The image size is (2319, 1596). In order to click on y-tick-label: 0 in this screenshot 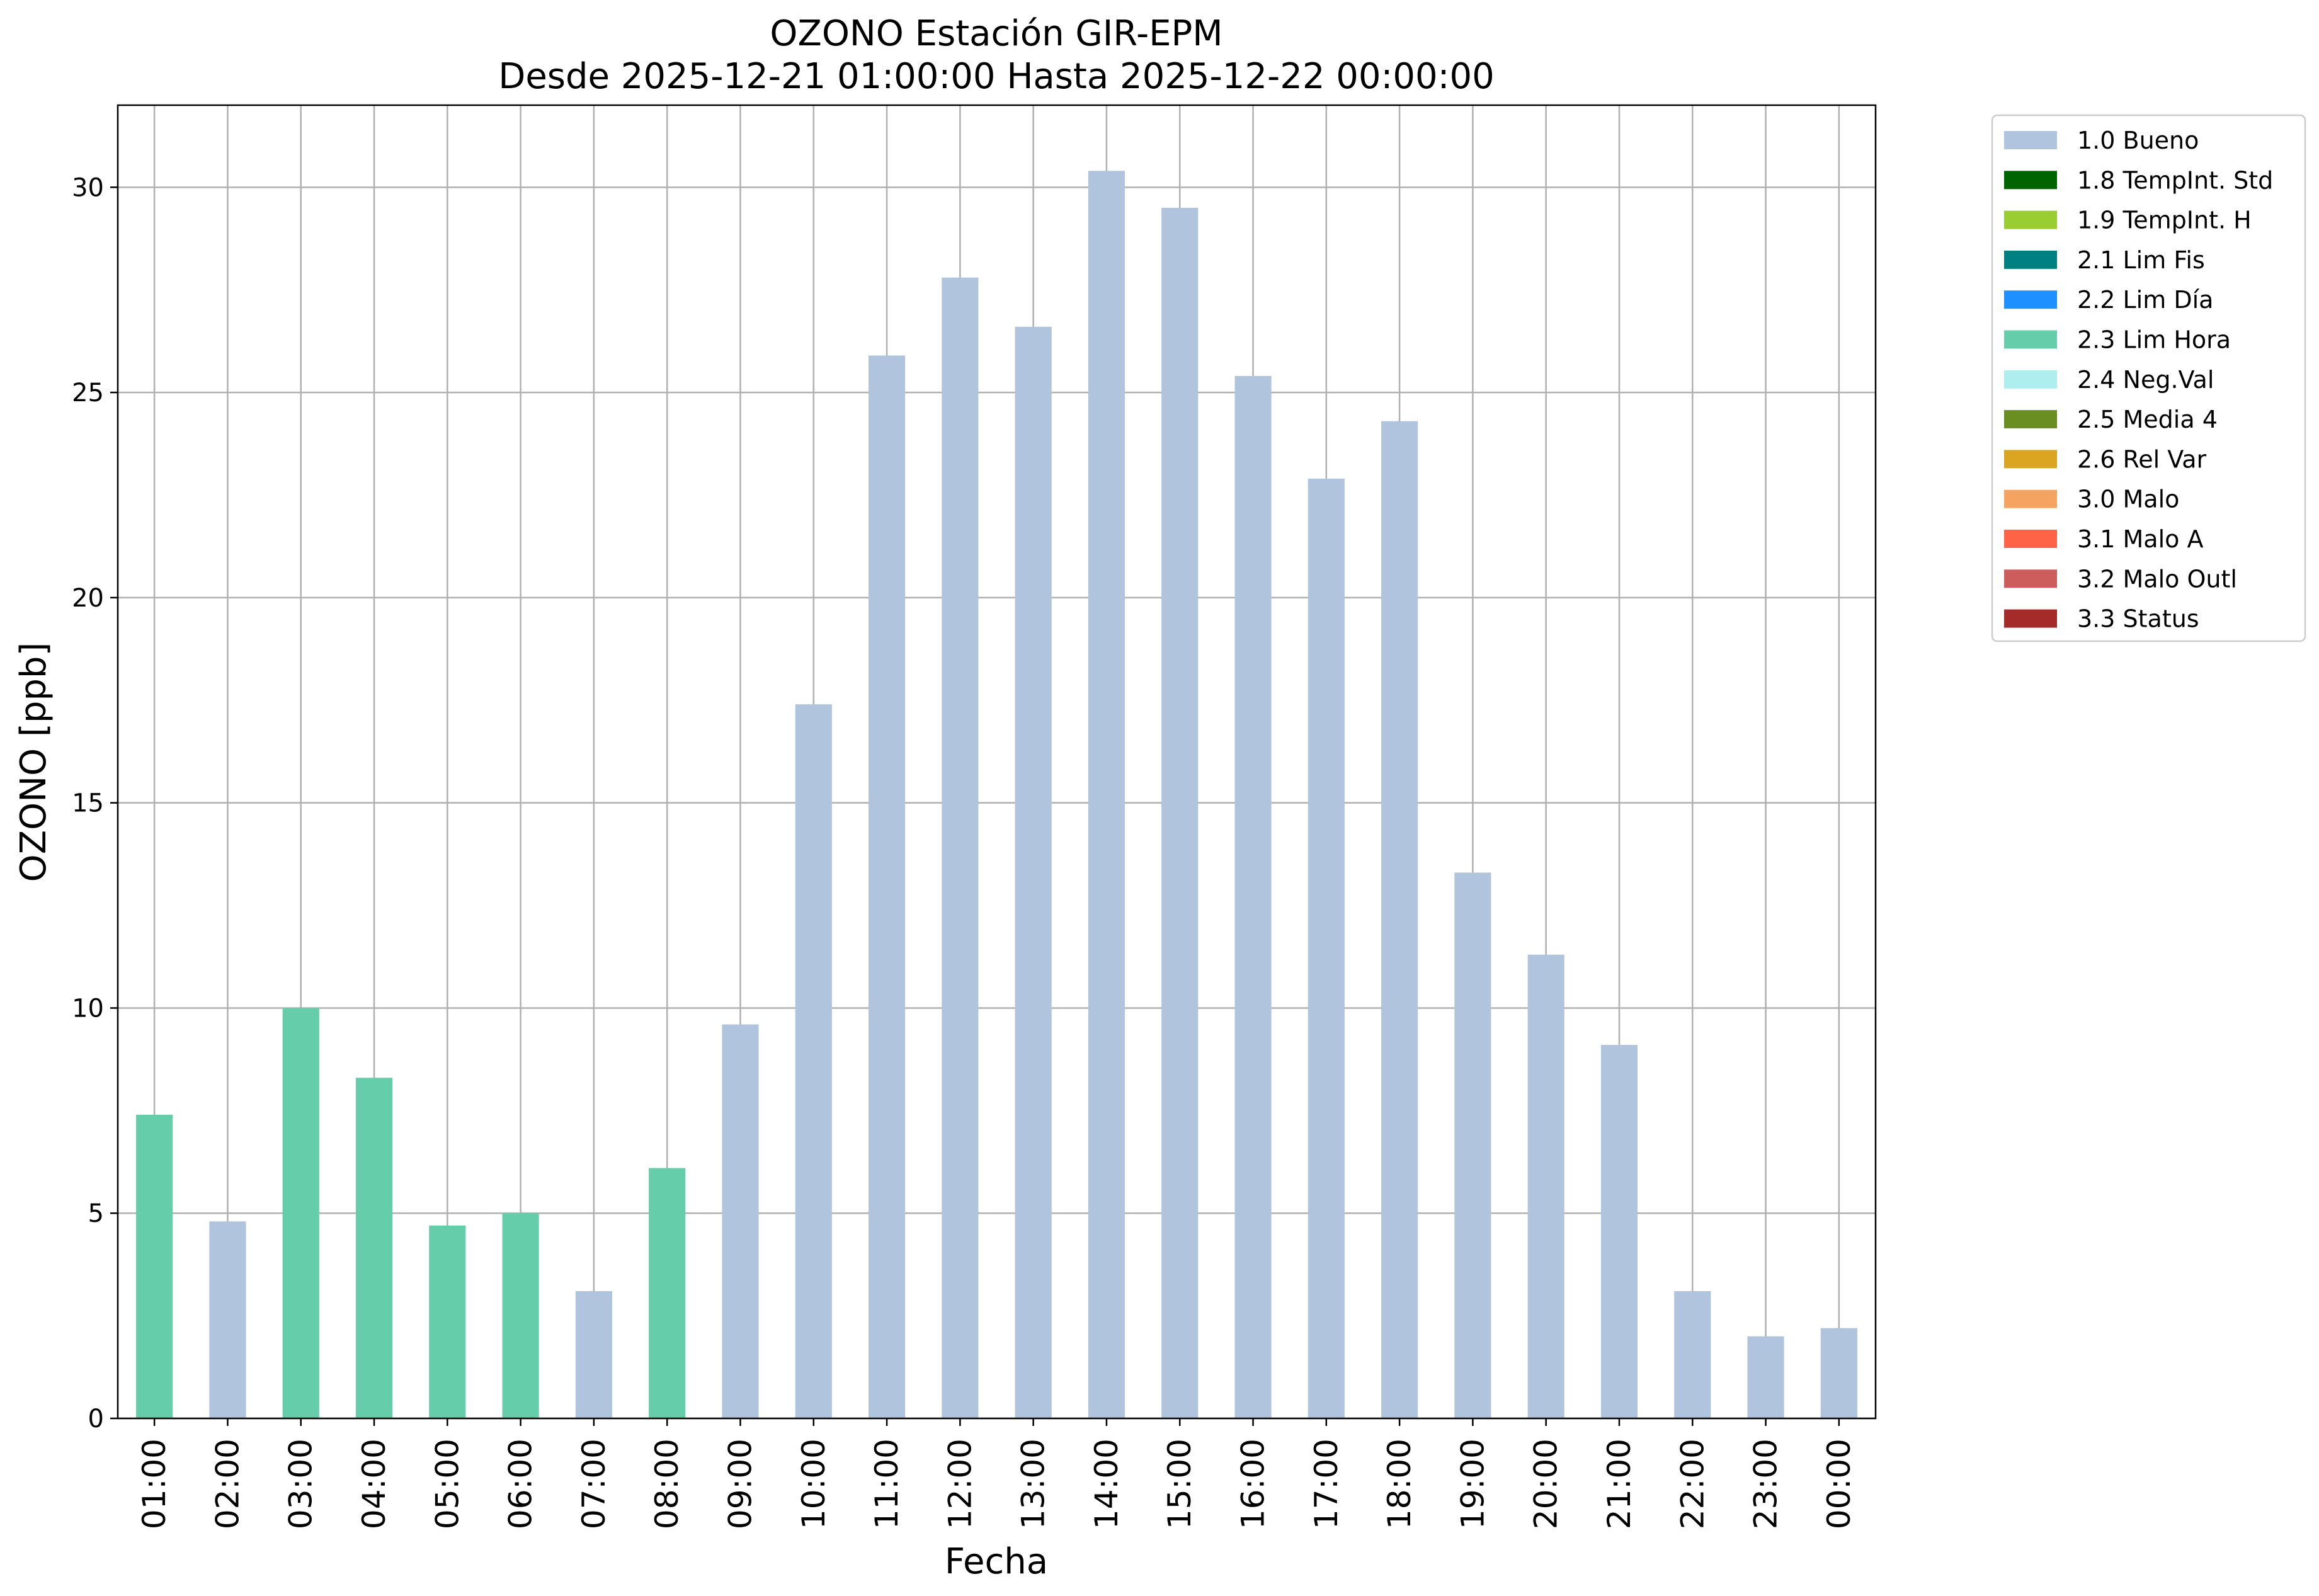, I will do `click(96, 1419)`.